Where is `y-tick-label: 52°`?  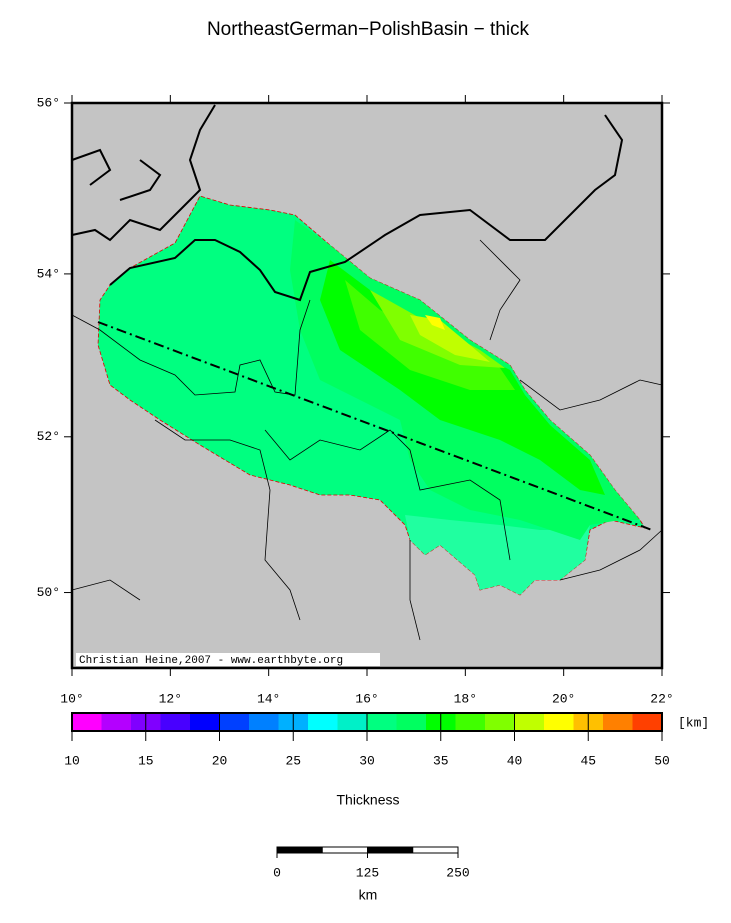
y-tick-label: 52° is located at coordinates (48, 436).